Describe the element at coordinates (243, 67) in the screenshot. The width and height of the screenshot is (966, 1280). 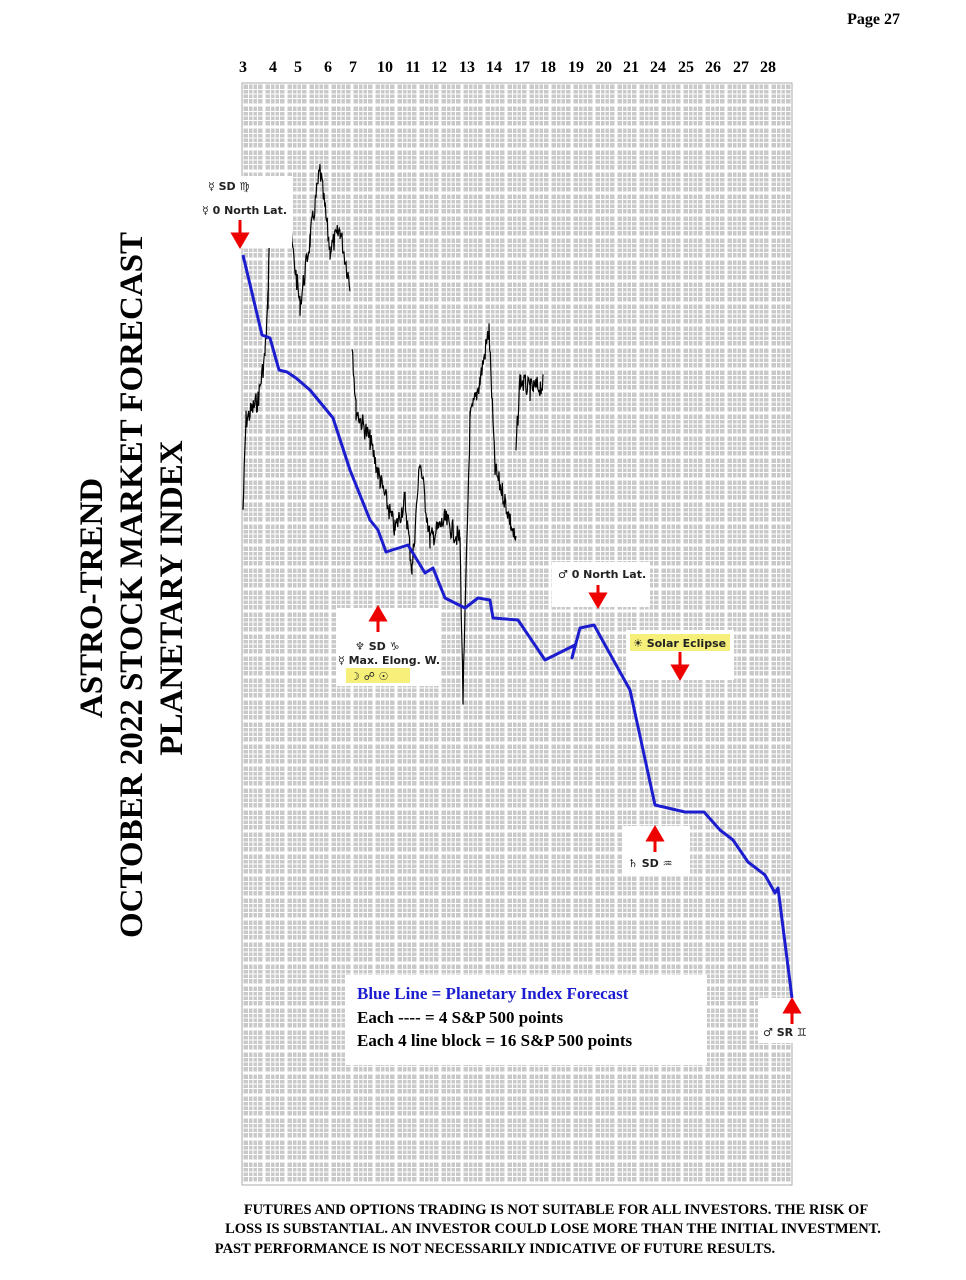
I see `date-label: 3` at that location.